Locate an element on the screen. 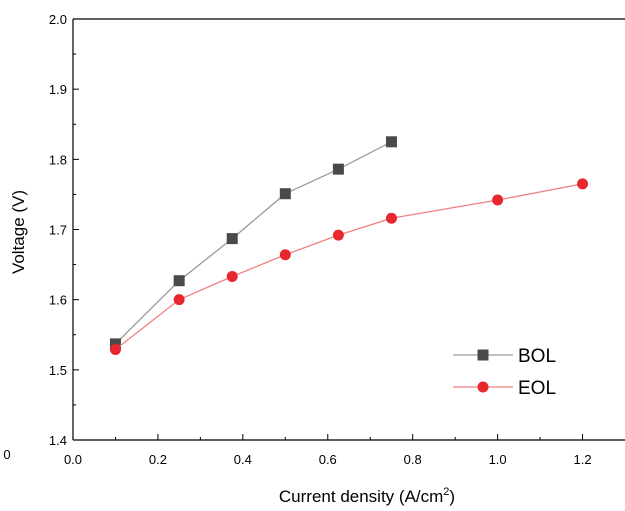 The image size is (625, 511). legend-entry-eol: EOL is located at coordinates (504, 388).